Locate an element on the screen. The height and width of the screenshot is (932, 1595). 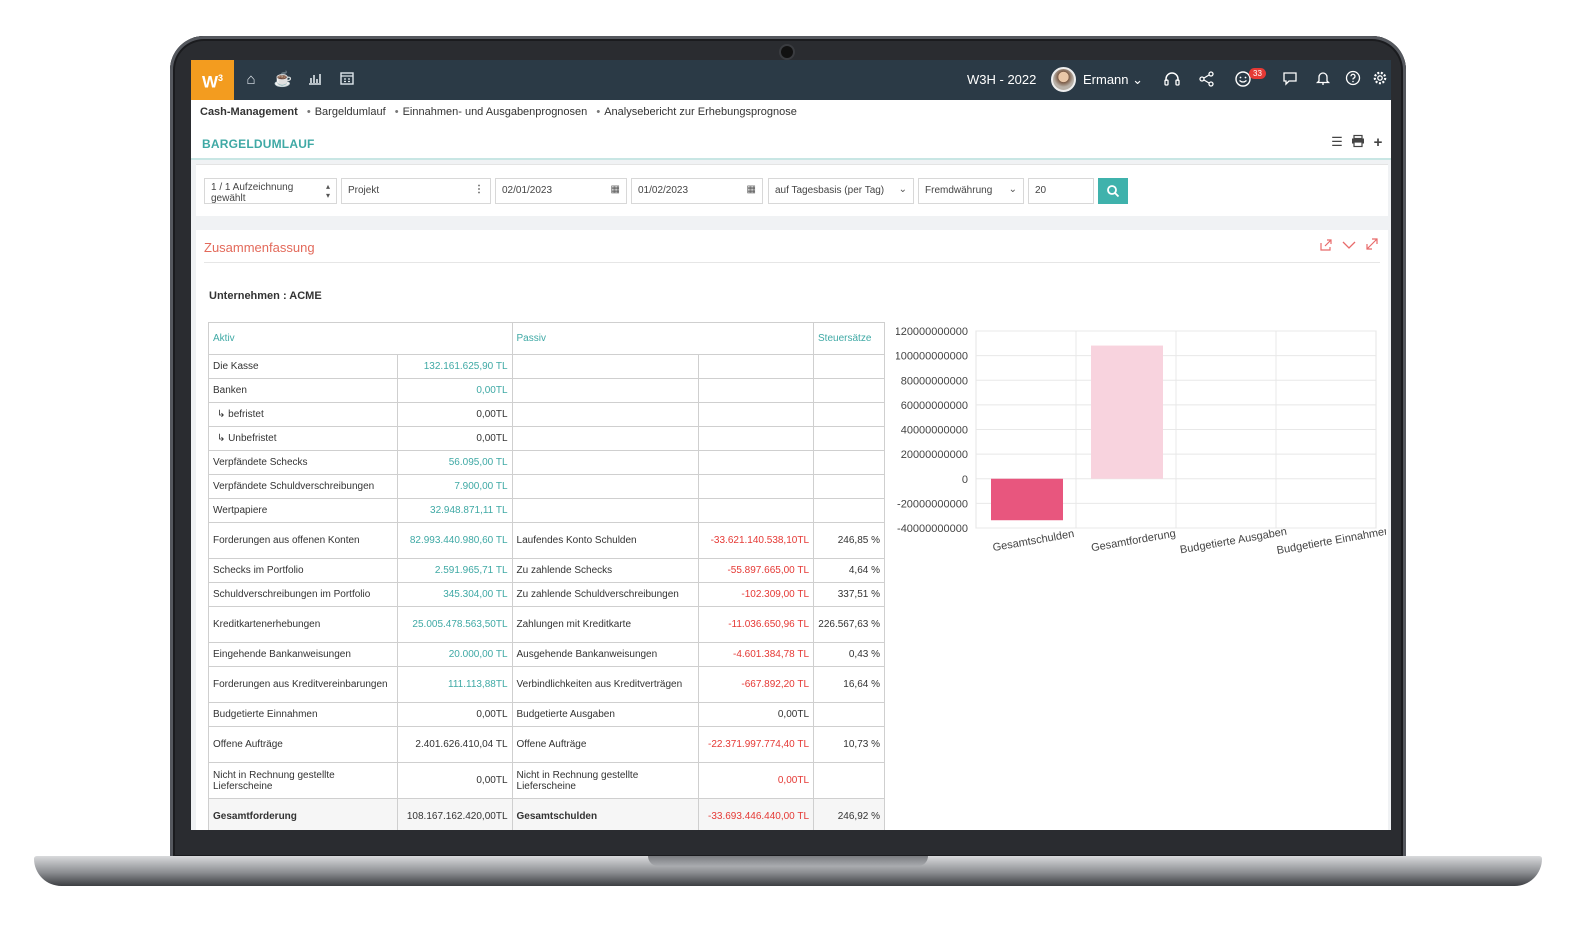
cell-passiv-value: -4.601.384,78 TL is located at coordinates (756, 654).